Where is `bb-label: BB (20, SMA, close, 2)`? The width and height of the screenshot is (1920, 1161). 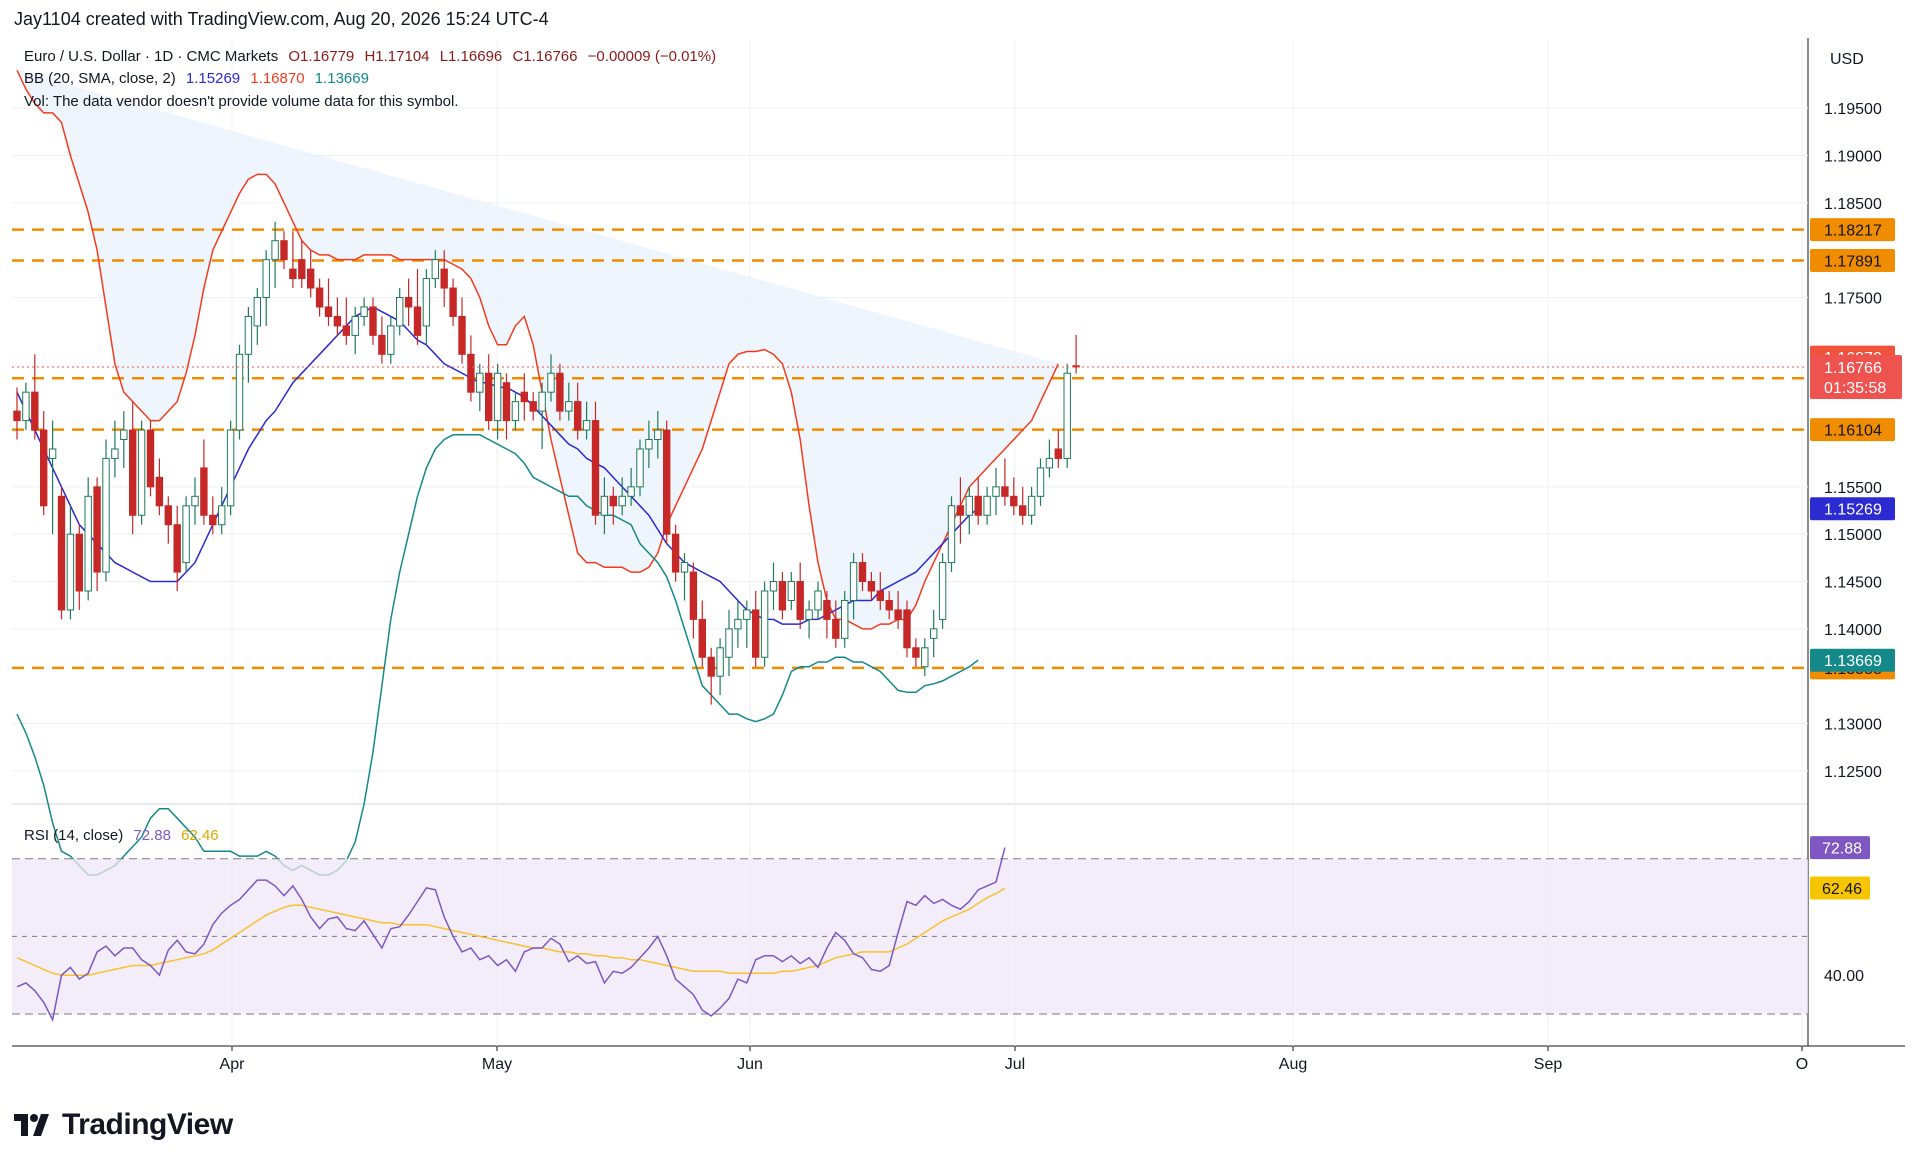
bb-label: BB (20, SMA, close, 2) is located at coordinates (100, 78).